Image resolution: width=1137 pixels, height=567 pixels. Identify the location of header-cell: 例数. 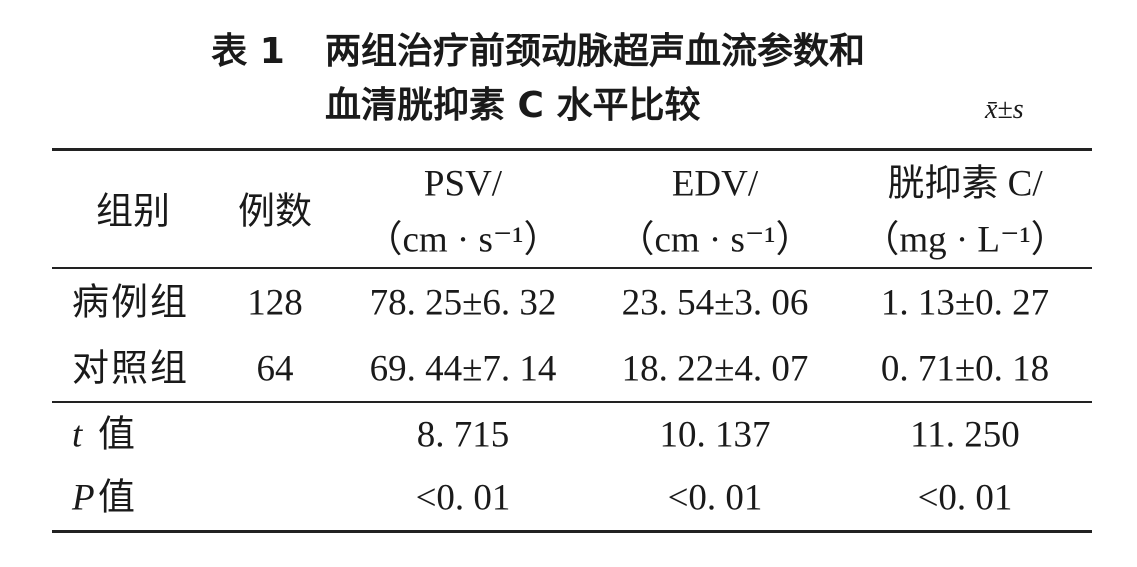
(275, 212).